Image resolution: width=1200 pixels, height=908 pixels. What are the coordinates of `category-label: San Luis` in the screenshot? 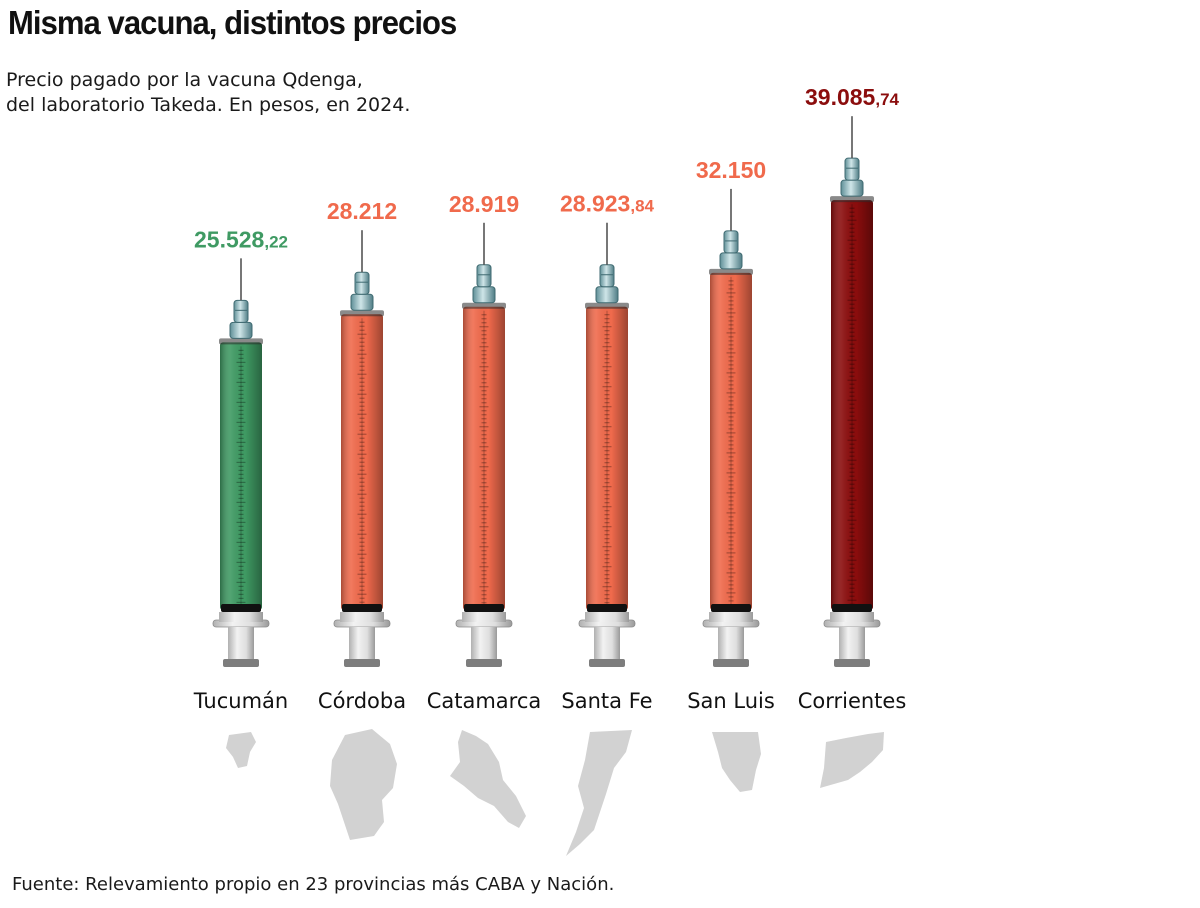 It's located at (731, 701).